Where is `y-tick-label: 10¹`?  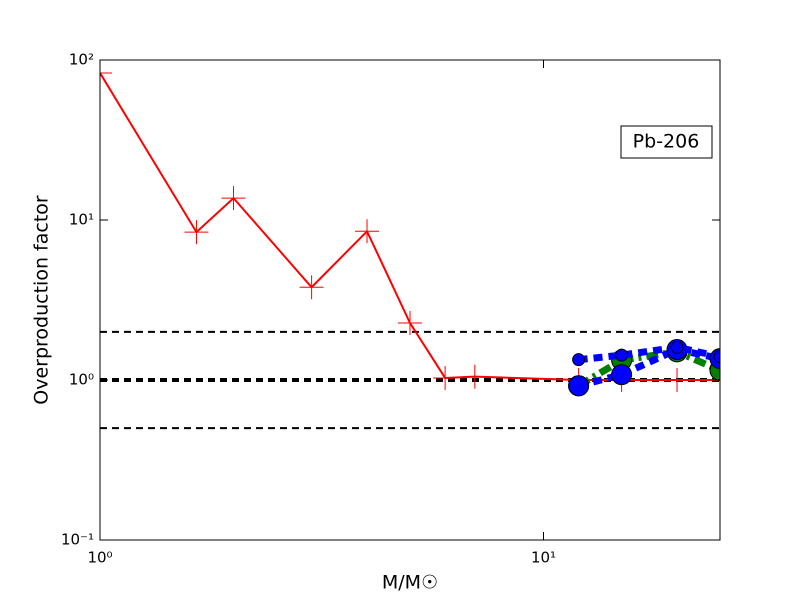 y-tick-label: 10¹ is located at coordinates (81, 220).